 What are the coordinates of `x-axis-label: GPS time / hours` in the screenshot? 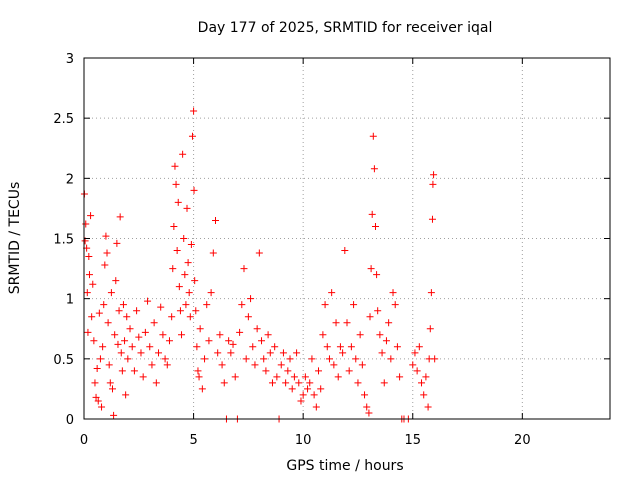 It's located at (344, 466).